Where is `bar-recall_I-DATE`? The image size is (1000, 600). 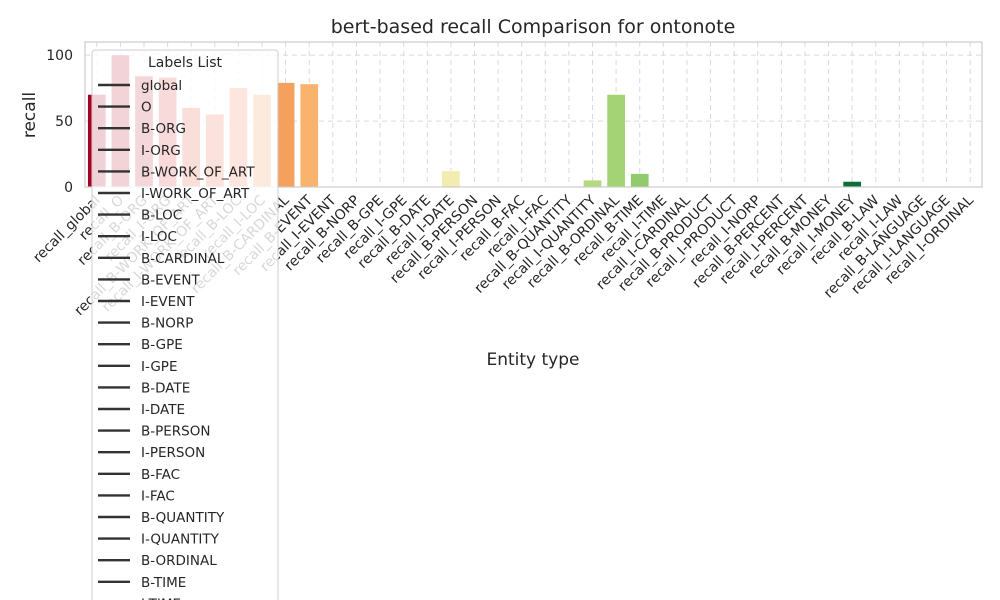
bar-recall_I-DATE is located at coordinates (451, 179).